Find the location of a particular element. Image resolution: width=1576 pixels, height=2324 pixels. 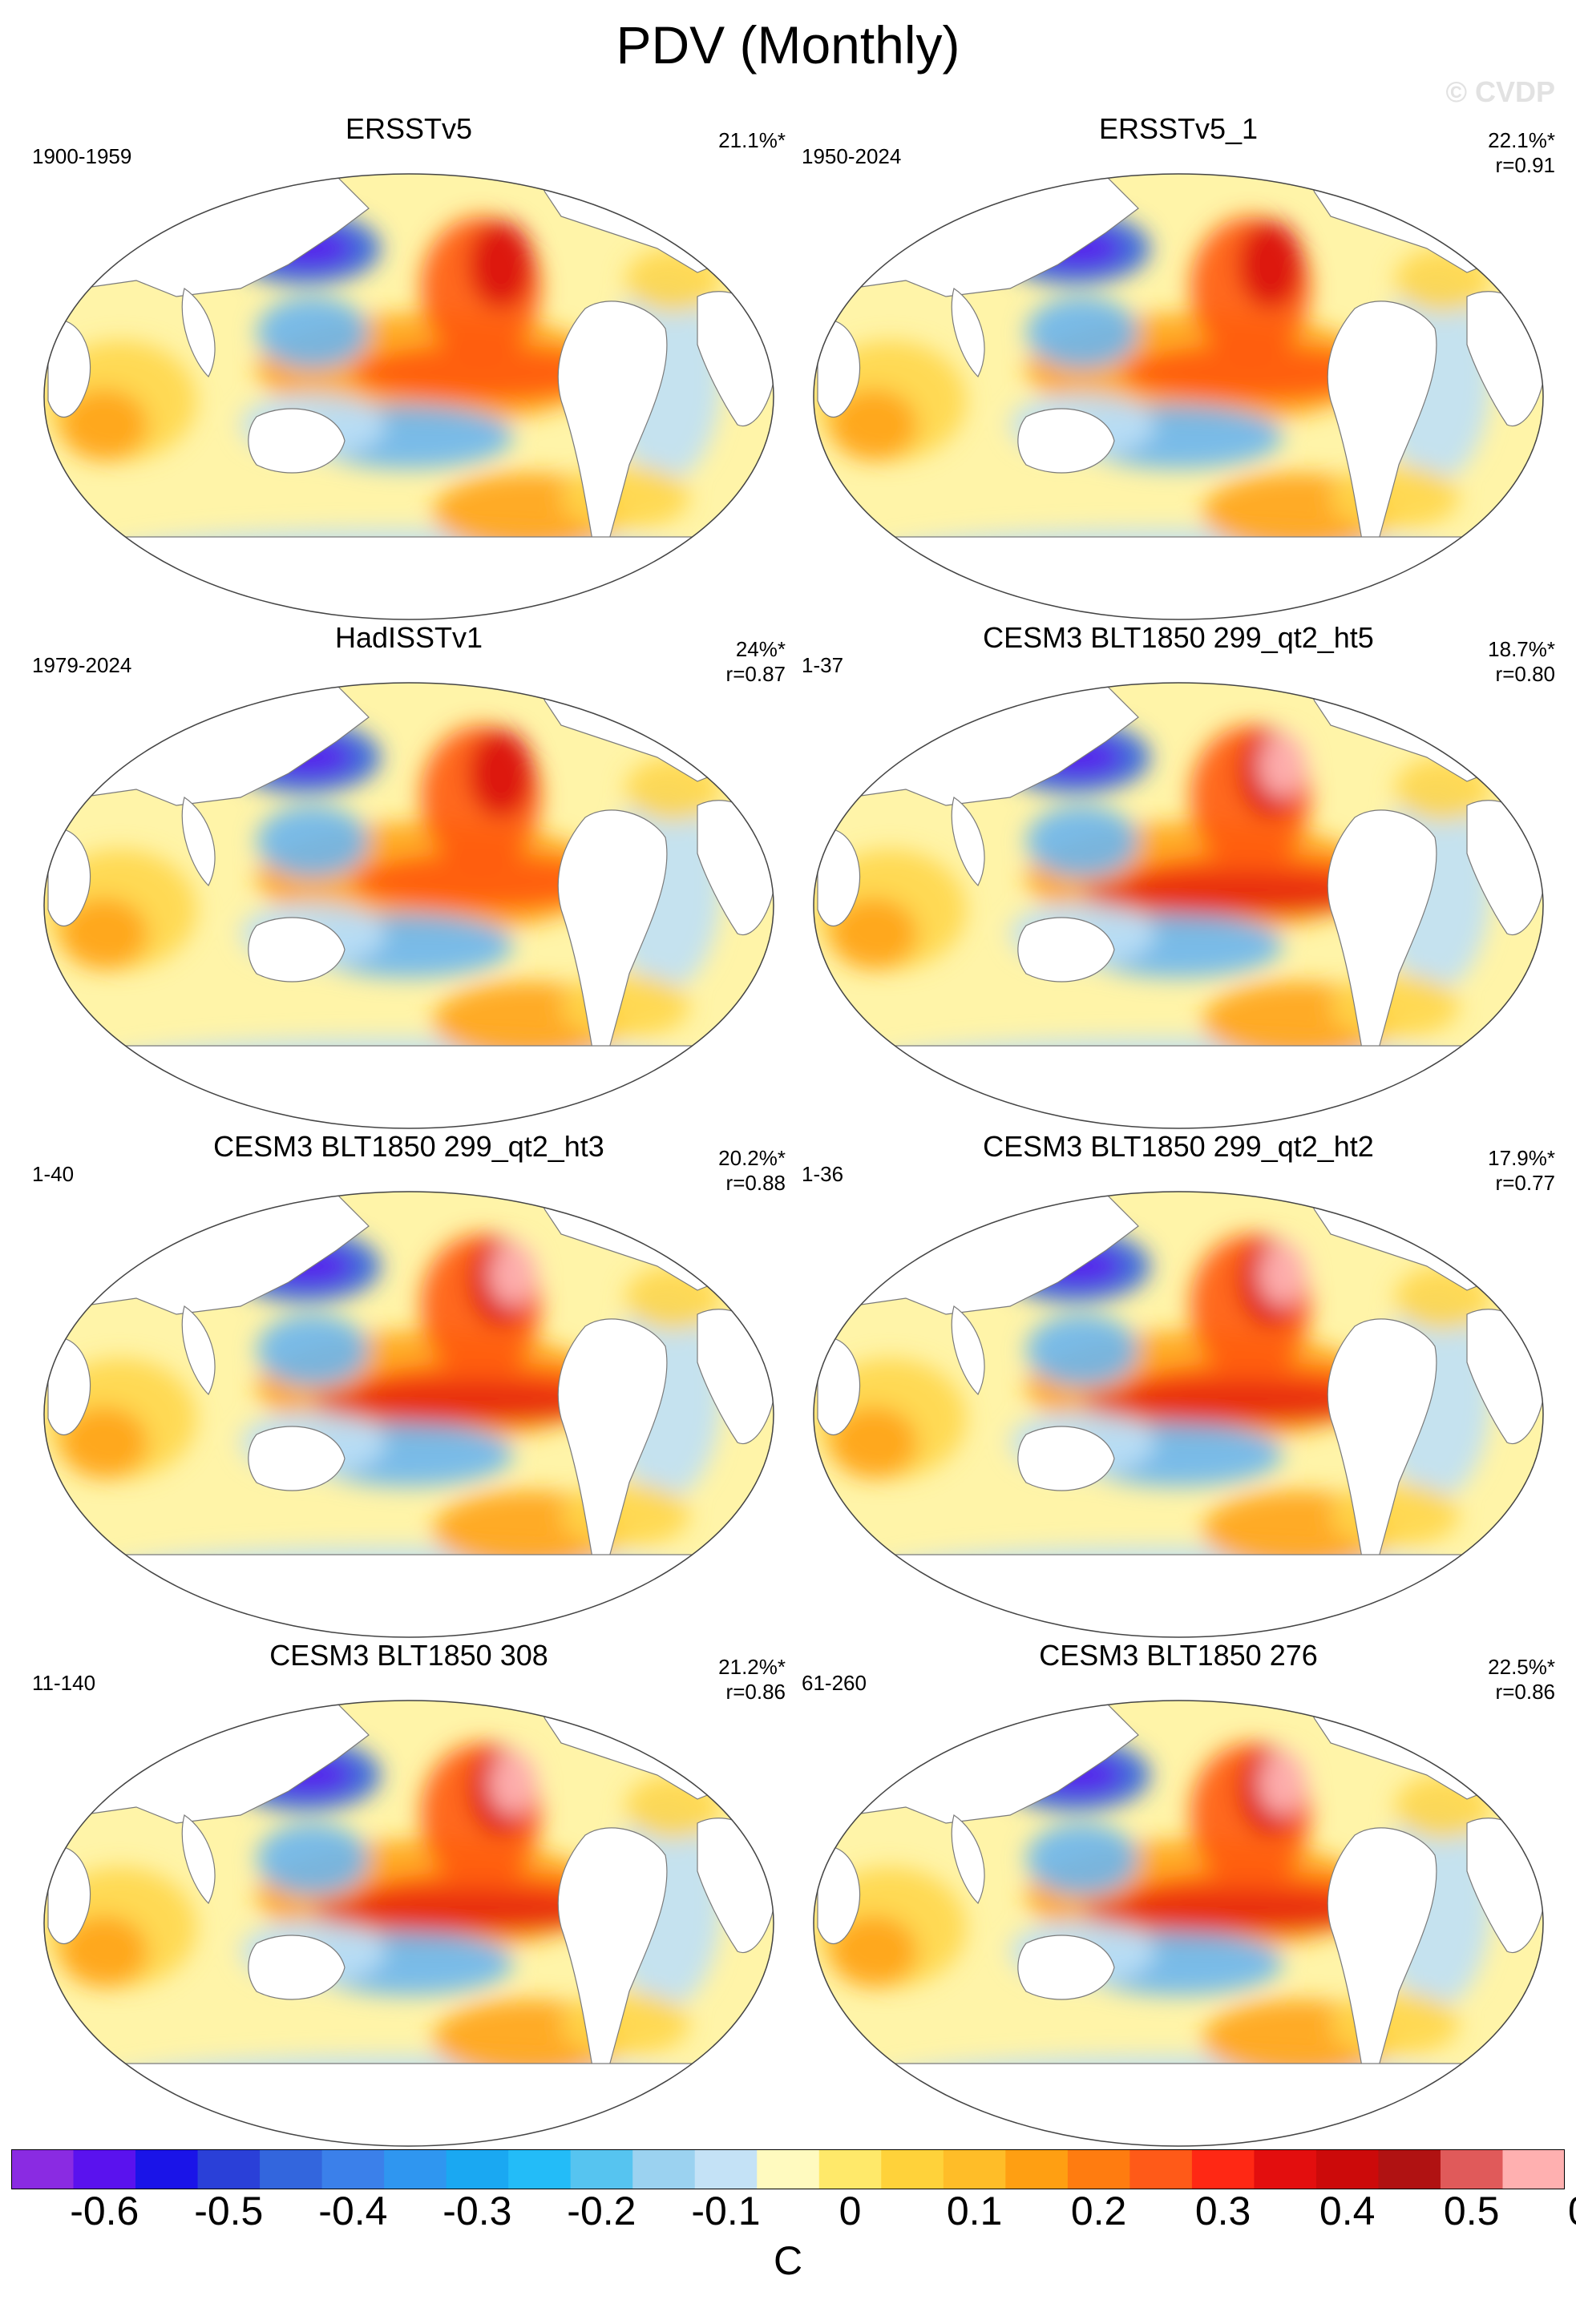

colorbar-tick-label: -0.1 is located at coordinates (726, 2211).